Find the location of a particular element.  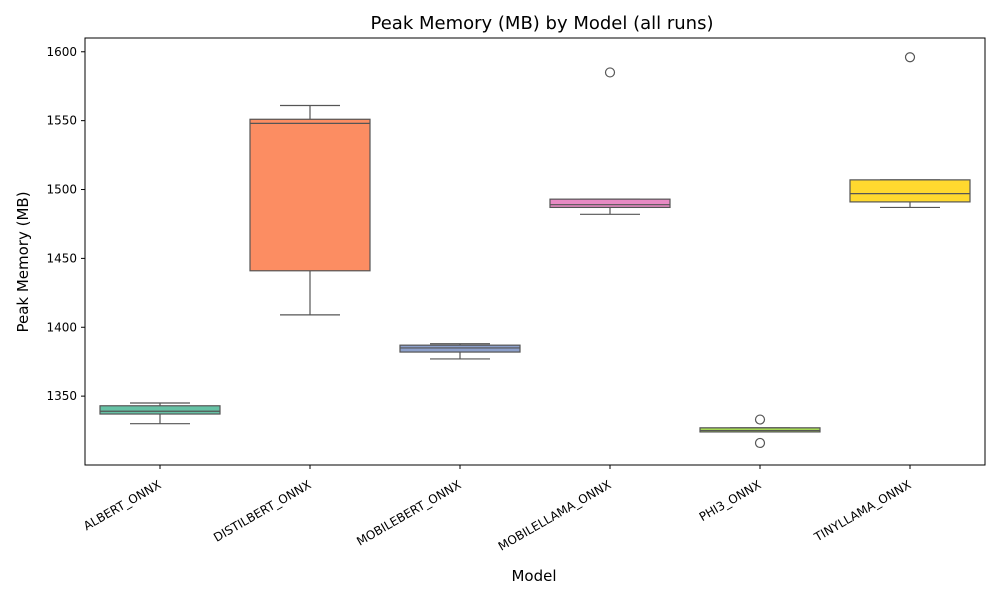

x-tick-label: PHI3_ONNX is located at coordinates (730, 500).